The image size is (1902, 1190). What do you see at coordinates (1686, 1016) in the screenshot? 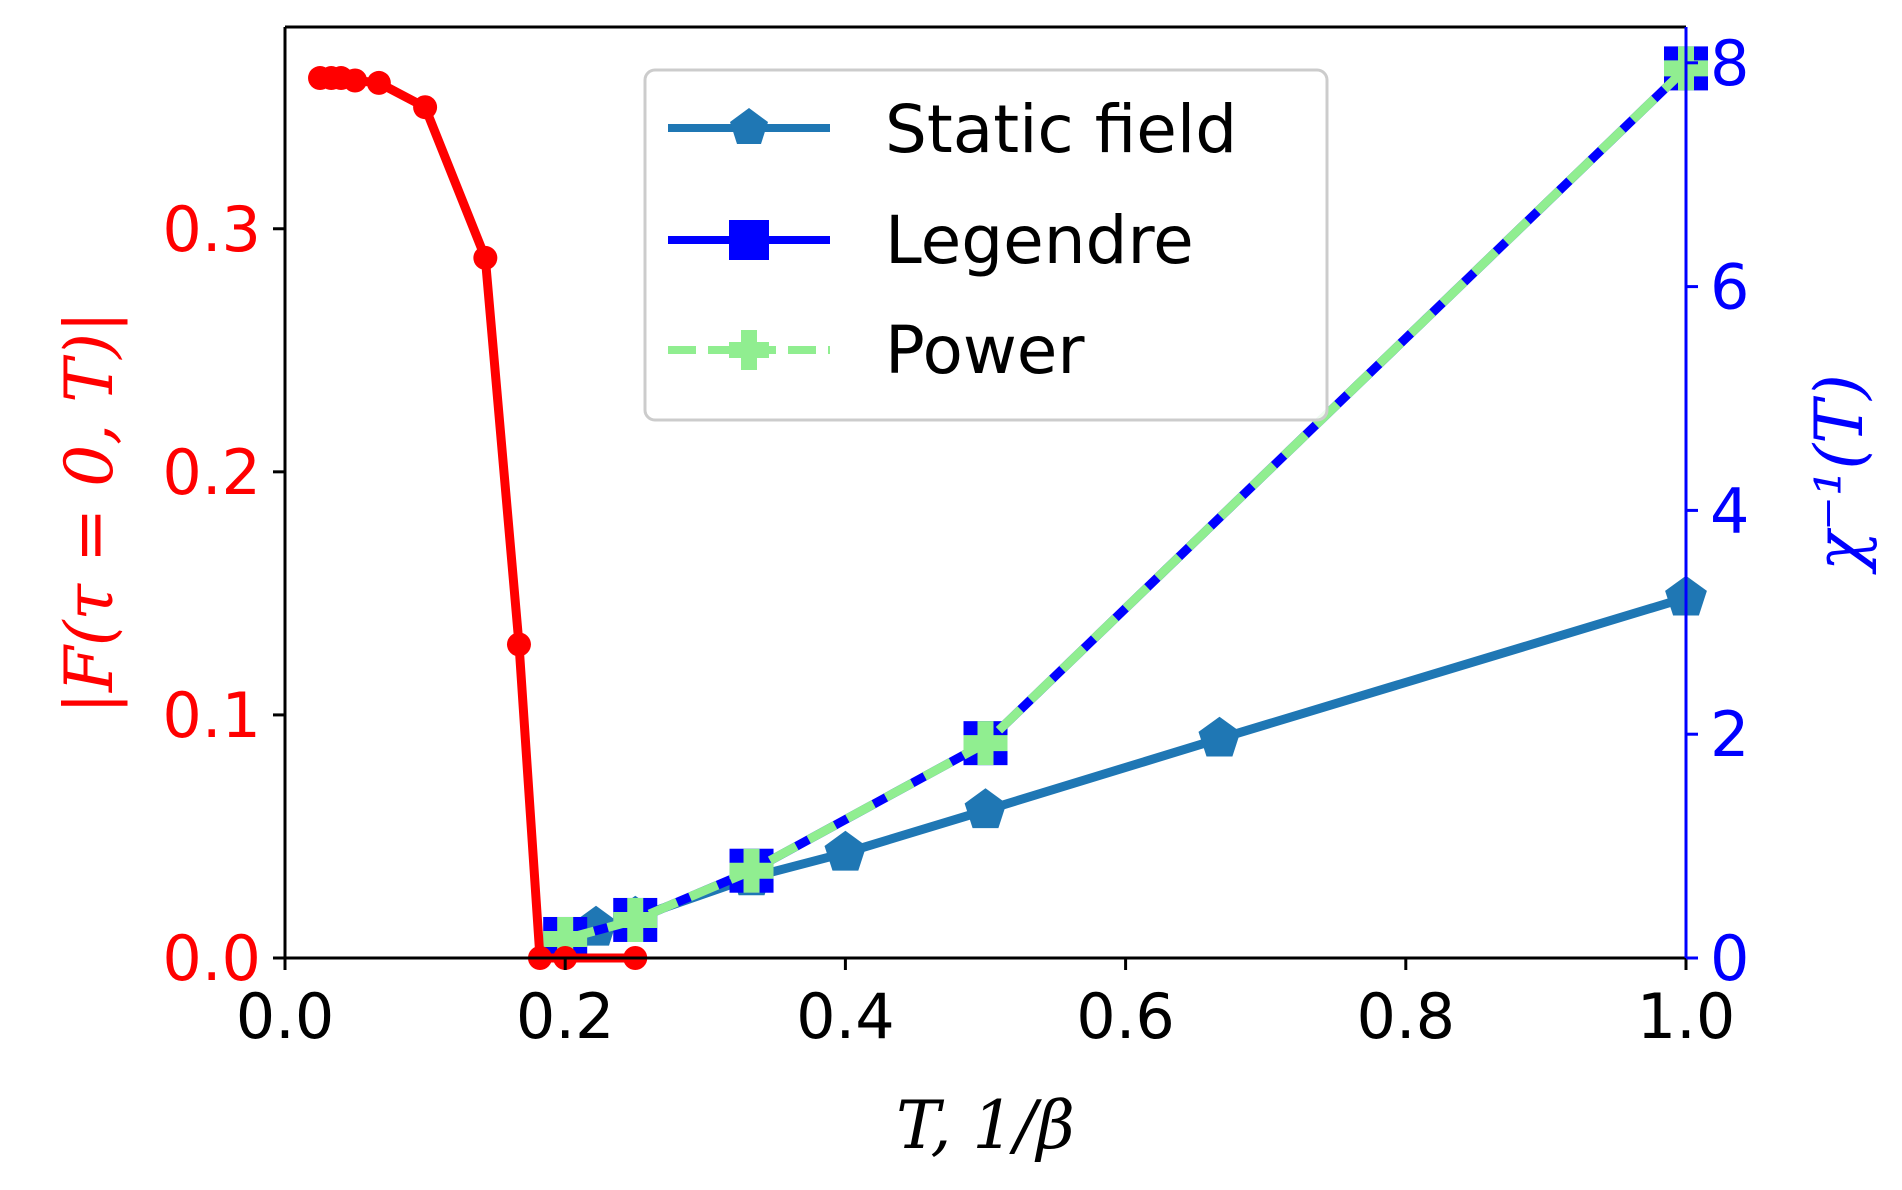
I see `x-tick-label-5: 1.0` at bounding box center [1686, 1016].